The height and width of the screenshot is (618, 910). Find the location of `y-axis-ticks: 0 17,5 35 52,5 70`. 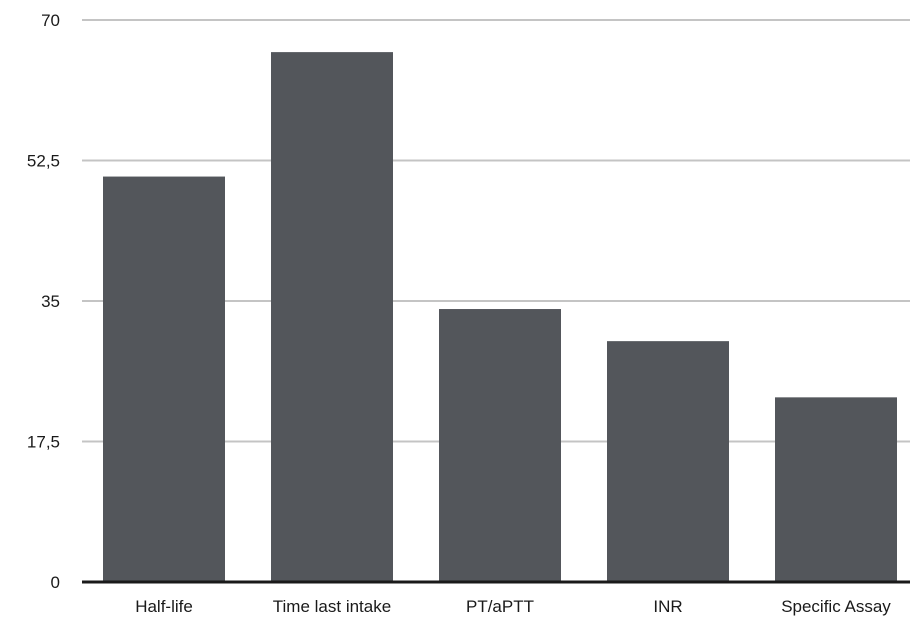

y-axis-ticks: 0 17,5 35 52,5 70 is located at coordinates (43, 301).